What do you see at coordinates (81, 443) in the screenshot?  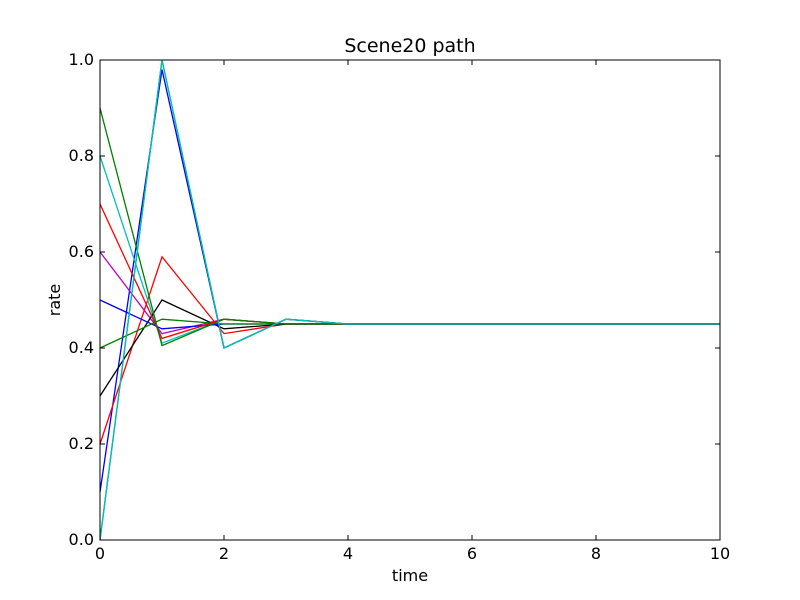 I see `y-tick-label: 0.2` at bounding box center [81, 443].